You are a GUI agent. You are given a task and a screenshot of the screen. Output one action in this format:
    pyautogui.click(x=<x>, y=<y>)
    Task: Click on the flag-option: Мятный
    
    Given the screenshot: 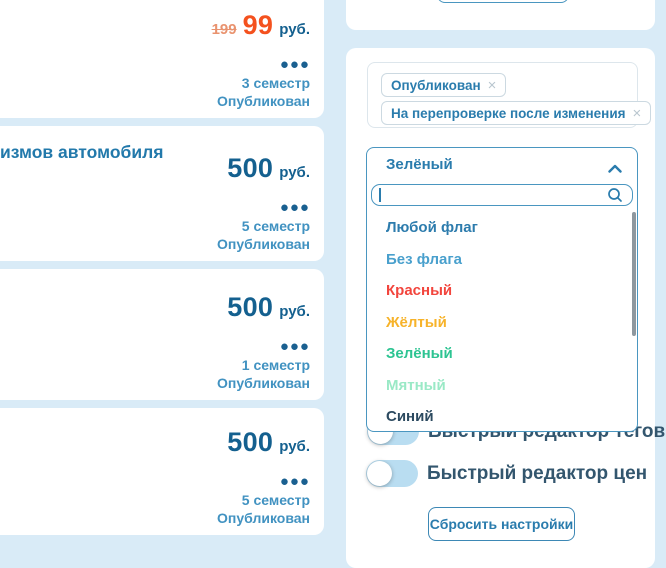 What is the action you would take?
    pyautogui.click(x=416, y=385)
    